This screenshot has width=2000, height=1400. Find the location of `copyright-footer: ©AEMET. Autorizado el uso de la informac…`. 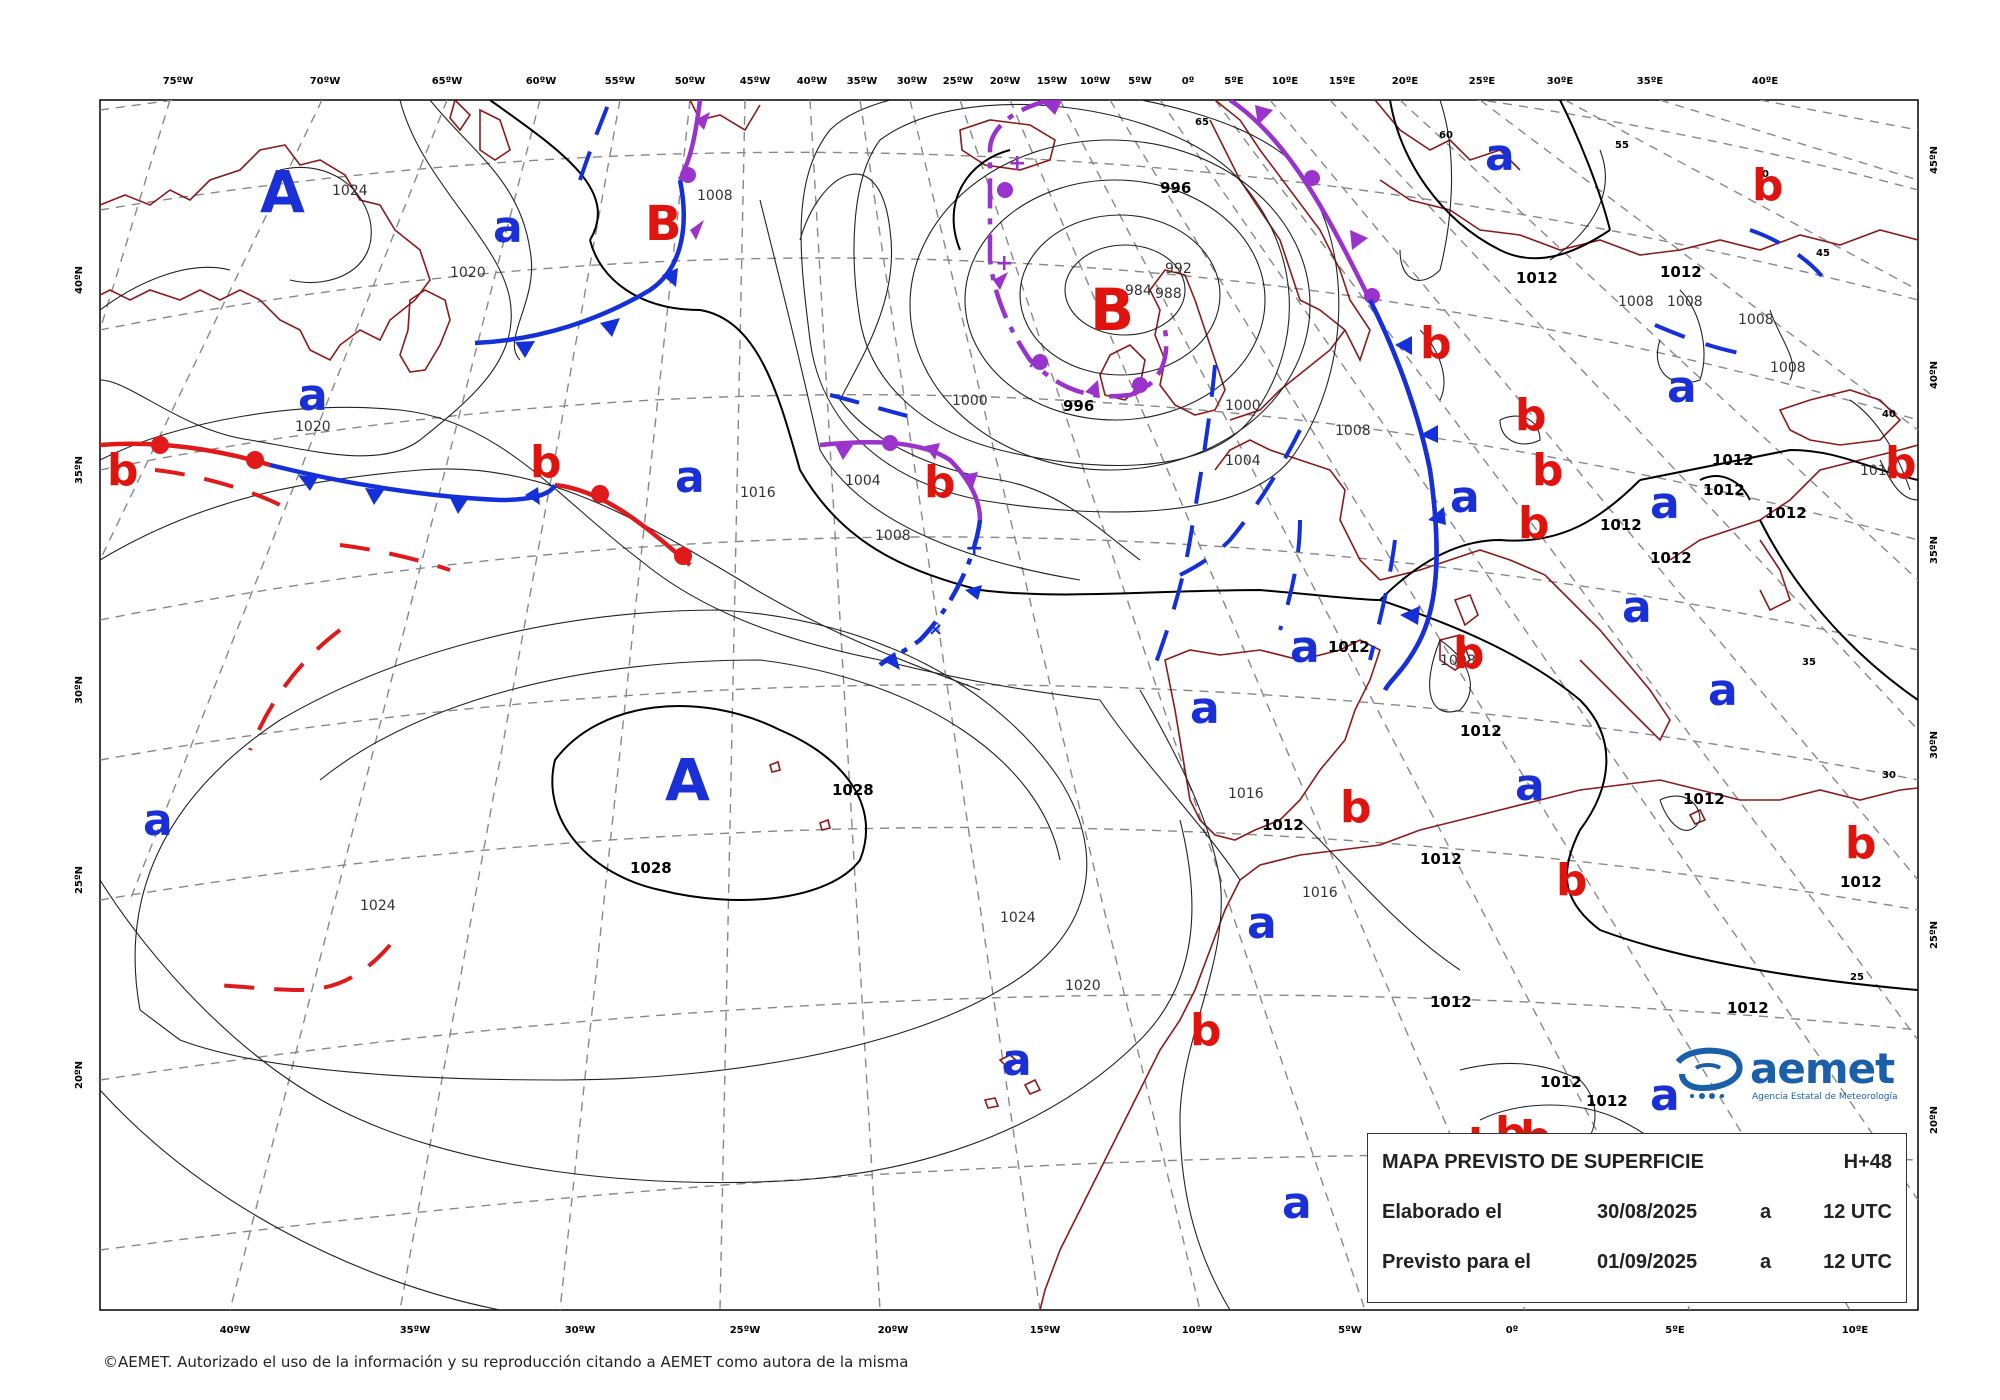

copyright-footer: ©AEMET. Autorizado el uso de la informac… is located at coordinates (506, 1362).